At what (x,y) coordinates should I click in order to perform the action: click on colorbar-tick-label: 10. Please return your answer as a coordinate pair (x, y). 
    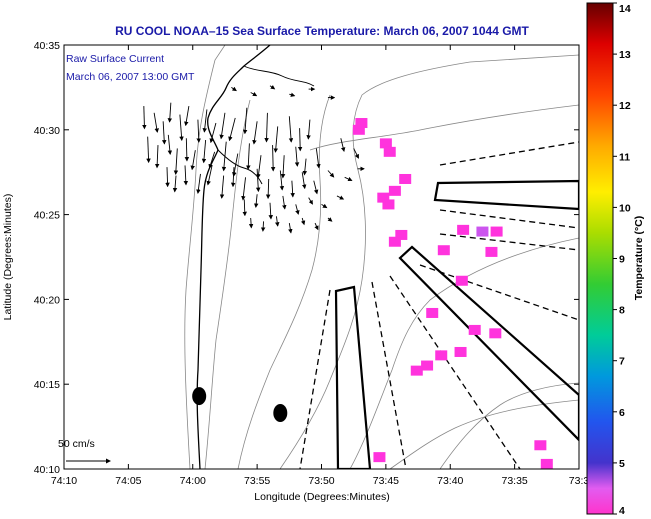
    Looking at the image, I should click on (625, 208).